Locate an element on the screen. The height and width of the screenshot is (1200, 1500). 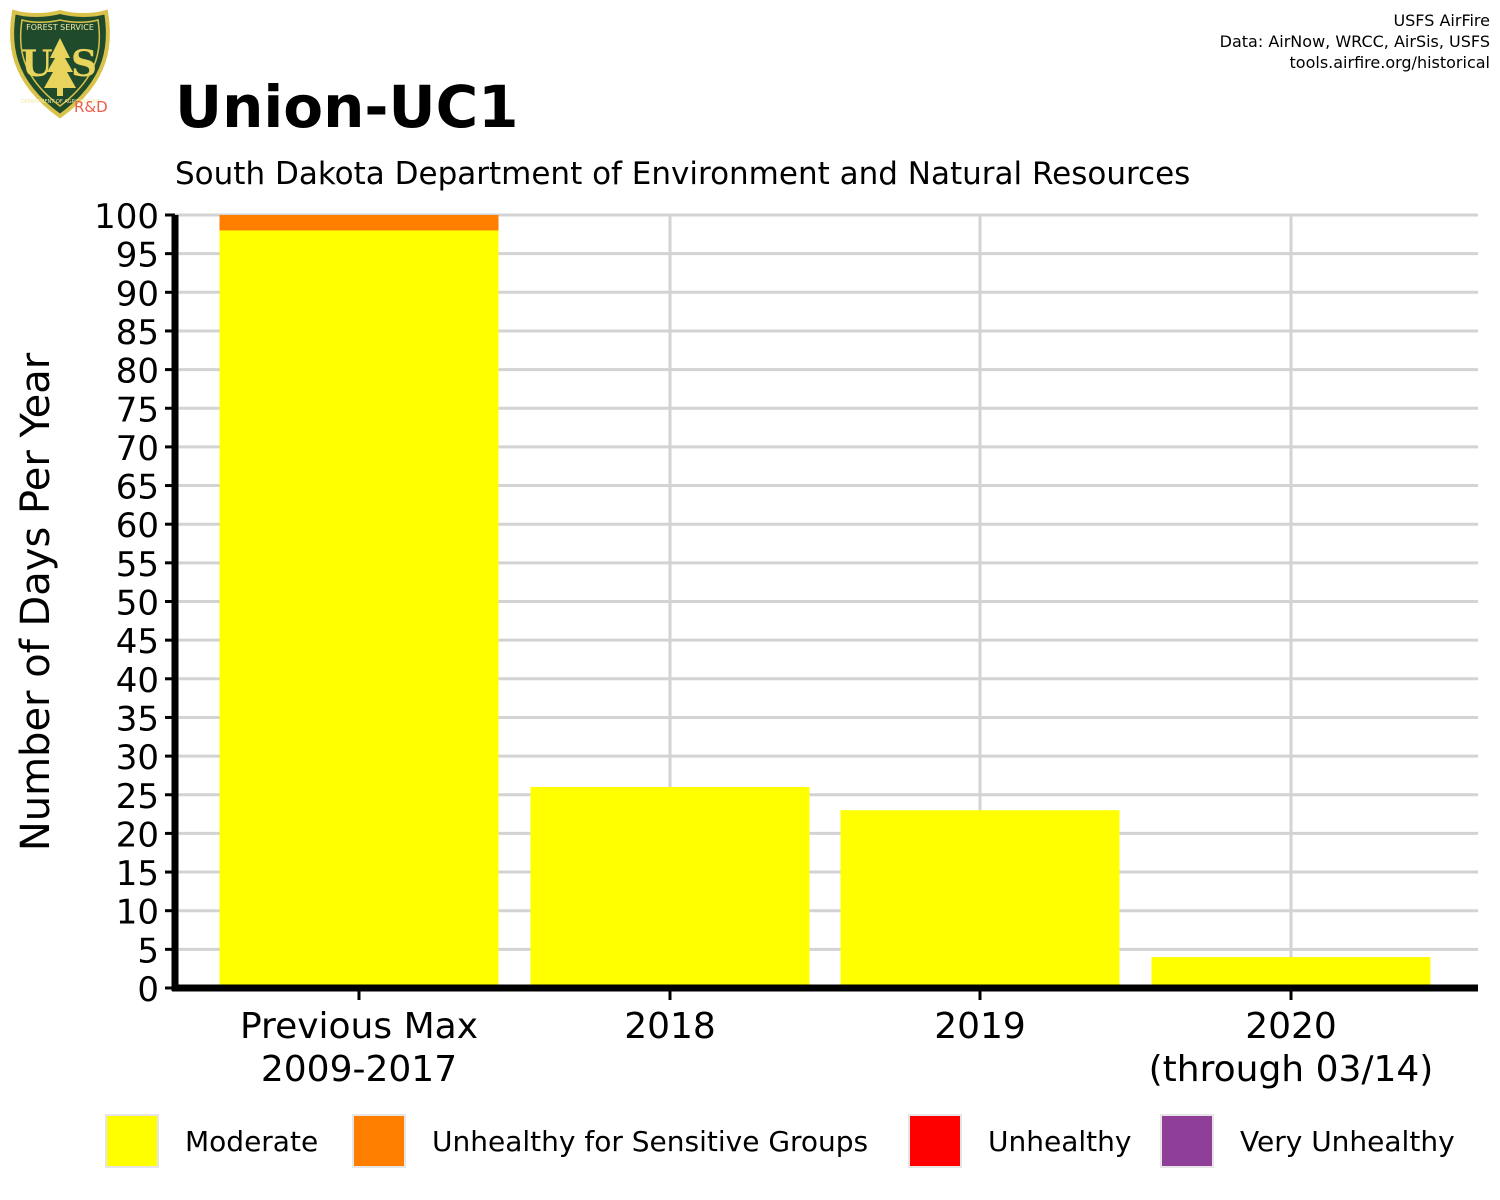
x-tick-label: Previous Max is located at coordinates (359, 1026).